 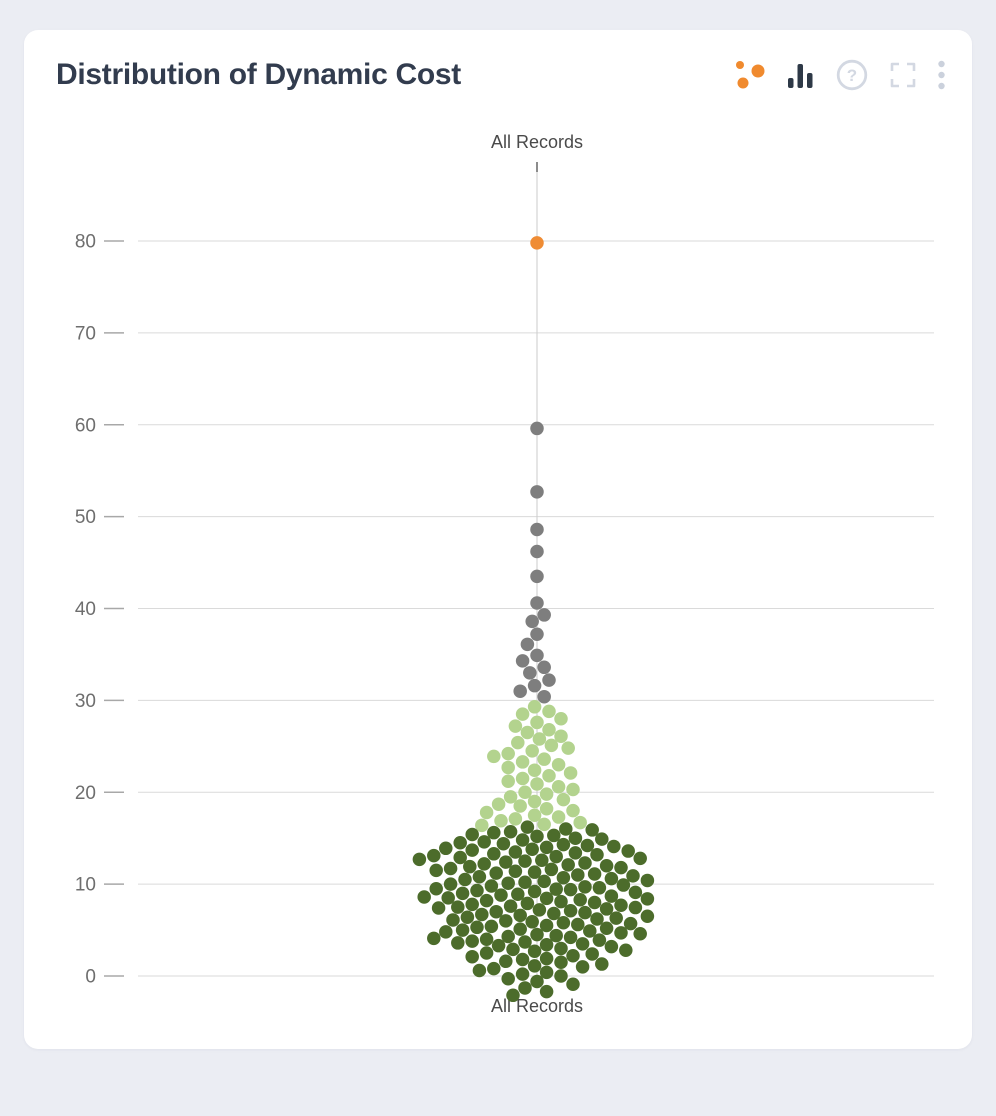 I want to click on bar-chart-button, so click(x=801, y=75).